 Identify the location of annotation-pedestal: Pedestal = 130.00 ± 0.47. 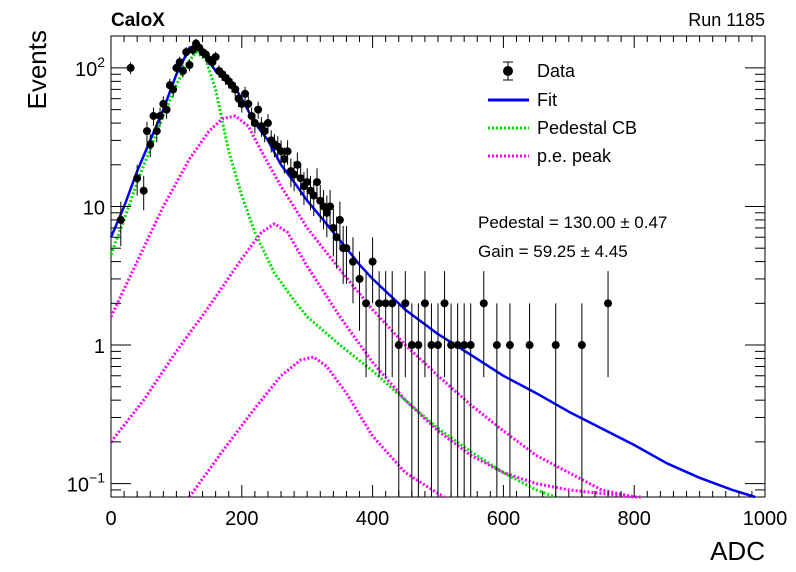
(572, 222).